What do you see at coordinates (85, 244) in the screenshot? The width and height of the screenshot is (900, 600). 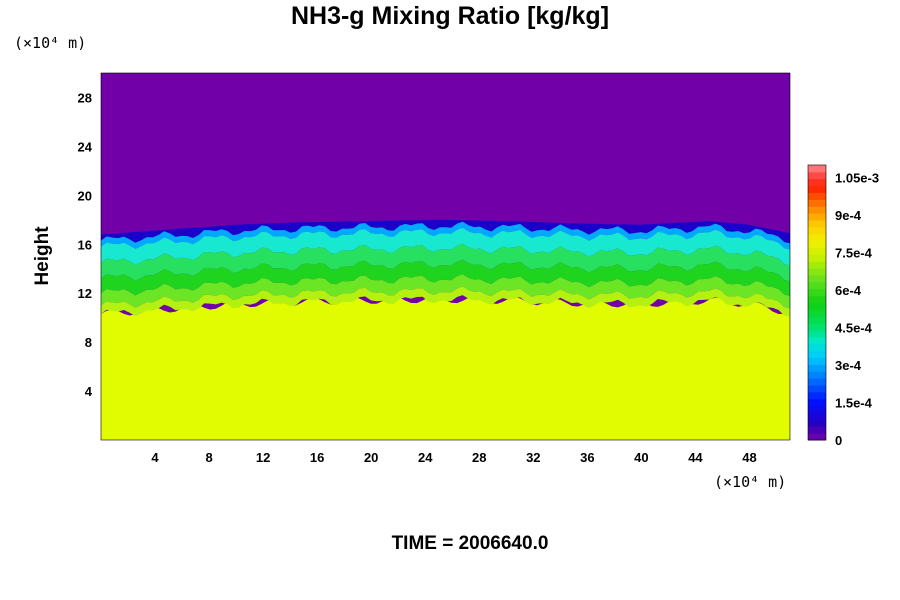 I see `y-tick-label: 16` at bounding box center [85, 244].